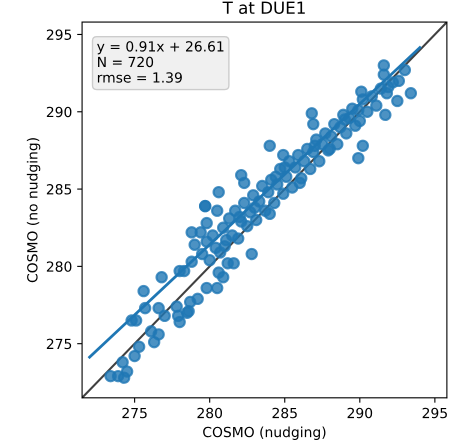  What do you see at coordinates (59, 34) in the screenshot?
I see `y-tick-label: 295` at bounding box center [59, 34].